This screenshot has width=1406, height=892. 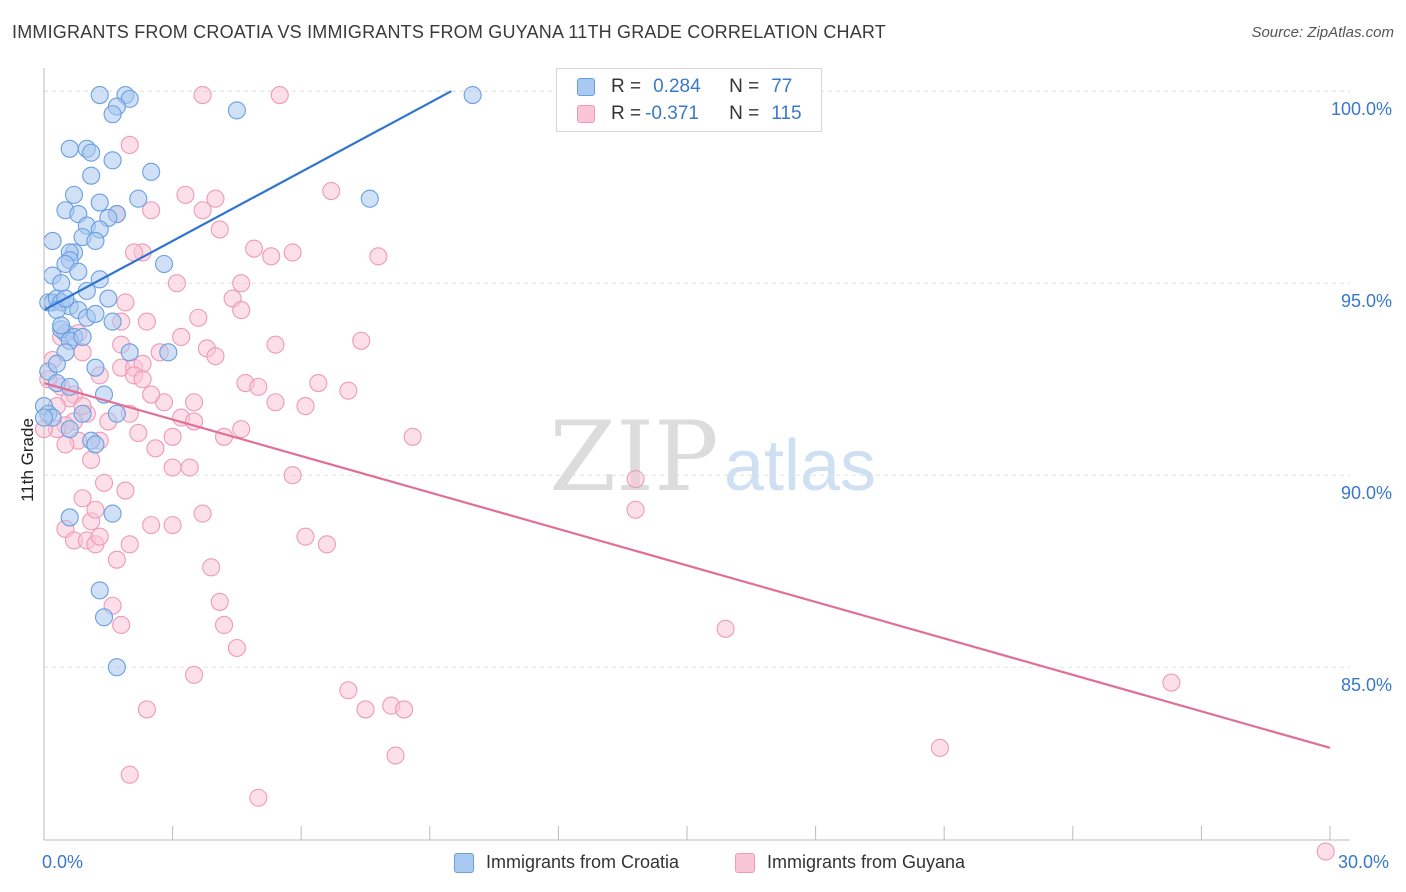 What do you see at coordinates (247, 201) in the screenshot?
I see `croatia-trend-line` at bounding box center [247, 201].